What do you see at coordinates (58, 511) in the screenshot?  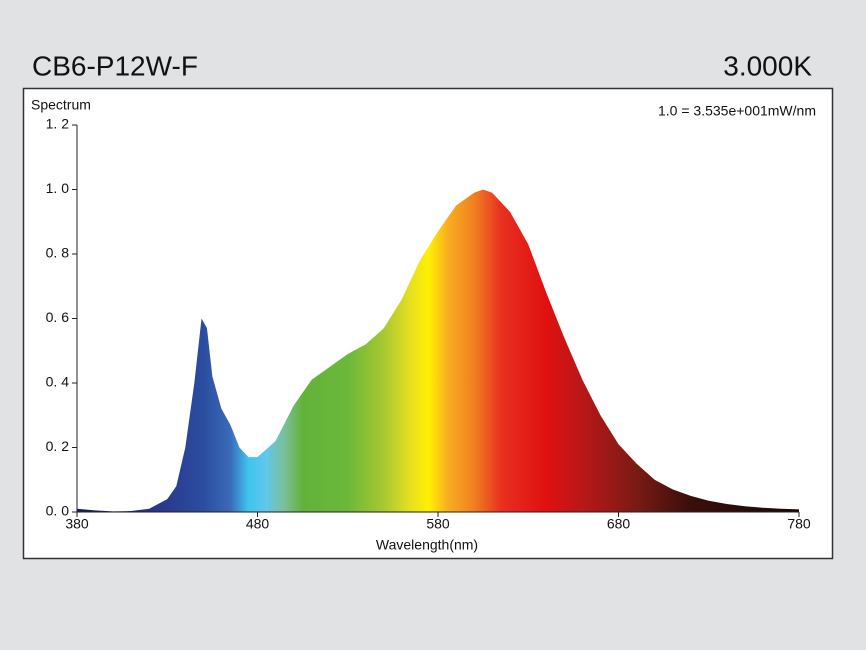 I see `y-tick-label: 0. 0` at bounding box center [58, 511].